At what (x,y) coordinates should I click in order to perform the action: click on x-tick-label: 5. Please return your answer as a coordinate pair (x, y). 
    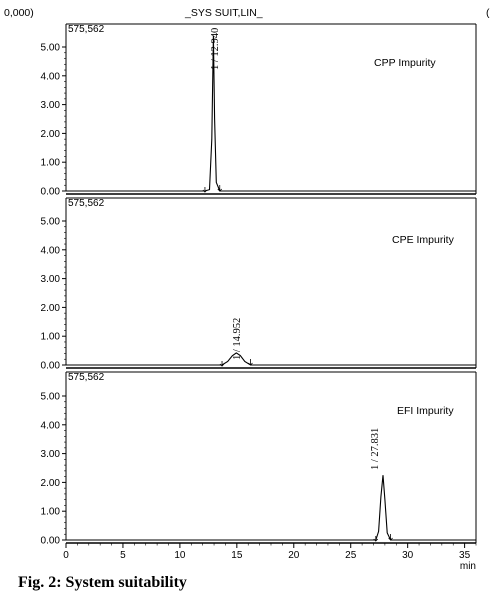
    Looking at the image, I should click on (123, 555).